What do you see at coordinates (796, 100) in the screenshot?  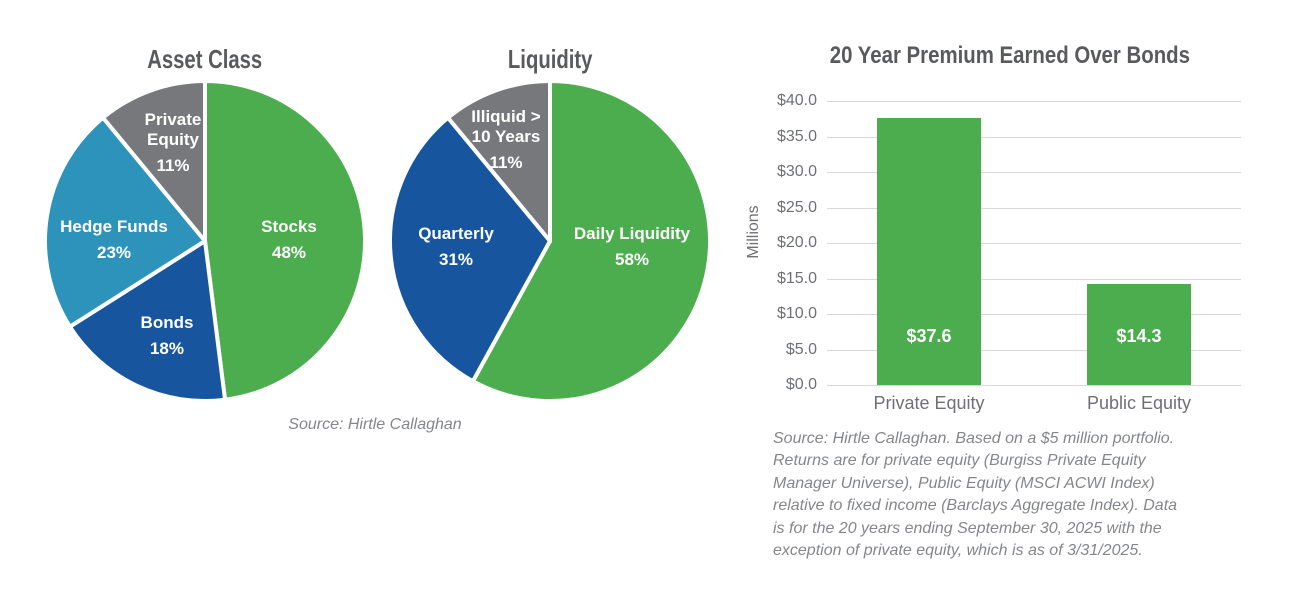 I see `y-tick-label: $40.0` at bounding box center [796, 100].